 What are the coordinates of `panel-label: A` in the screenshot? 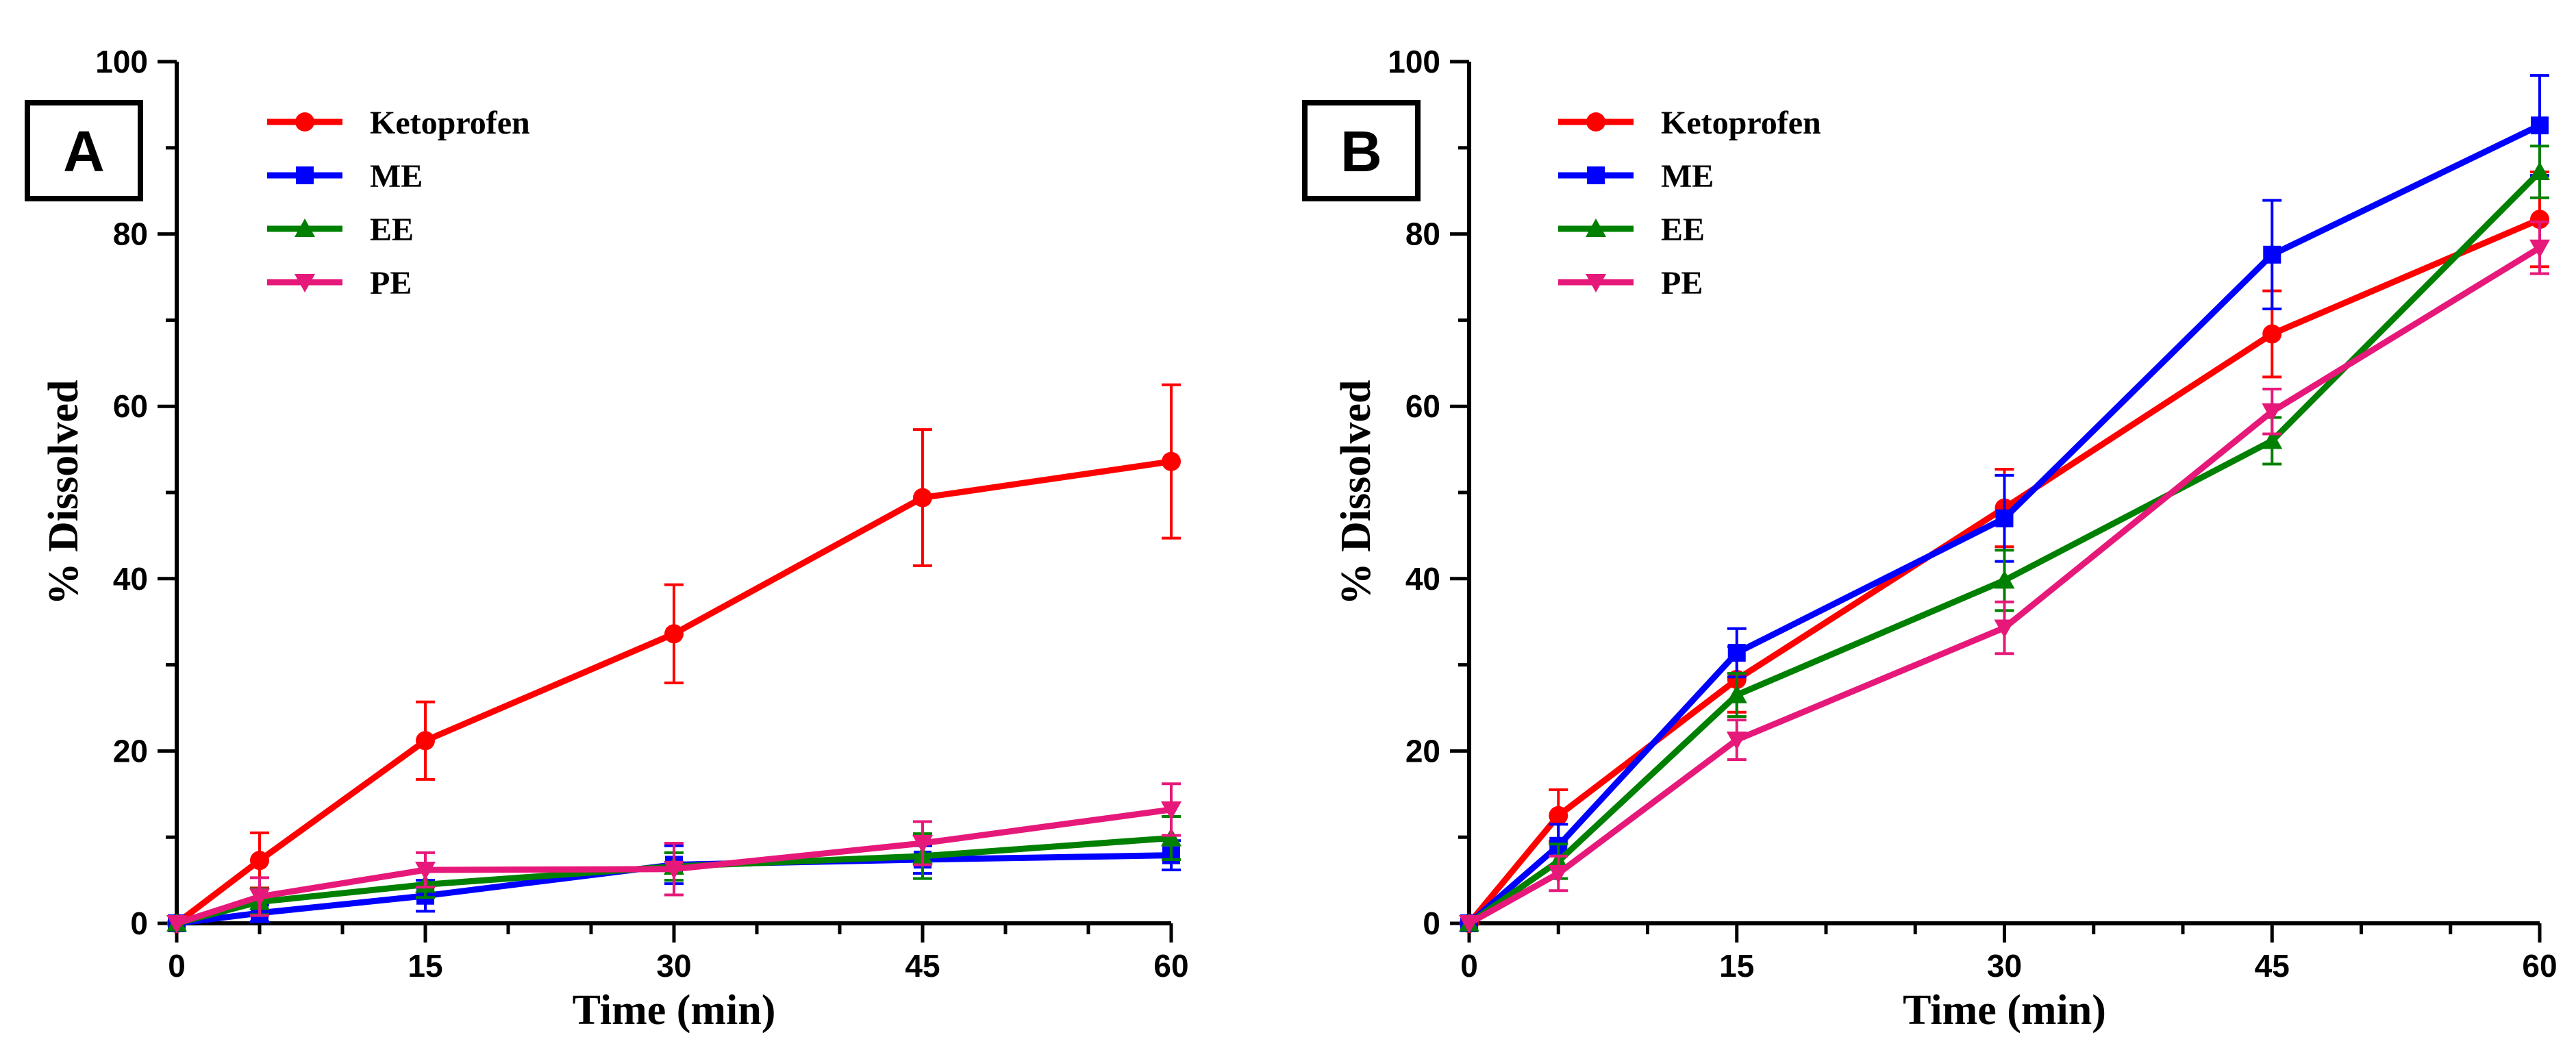 It's located at (84, 151).